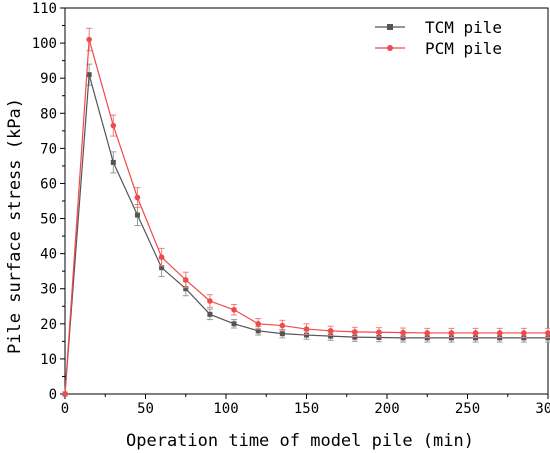  I want to click on y-tick-label: 80, so click(48, 114).